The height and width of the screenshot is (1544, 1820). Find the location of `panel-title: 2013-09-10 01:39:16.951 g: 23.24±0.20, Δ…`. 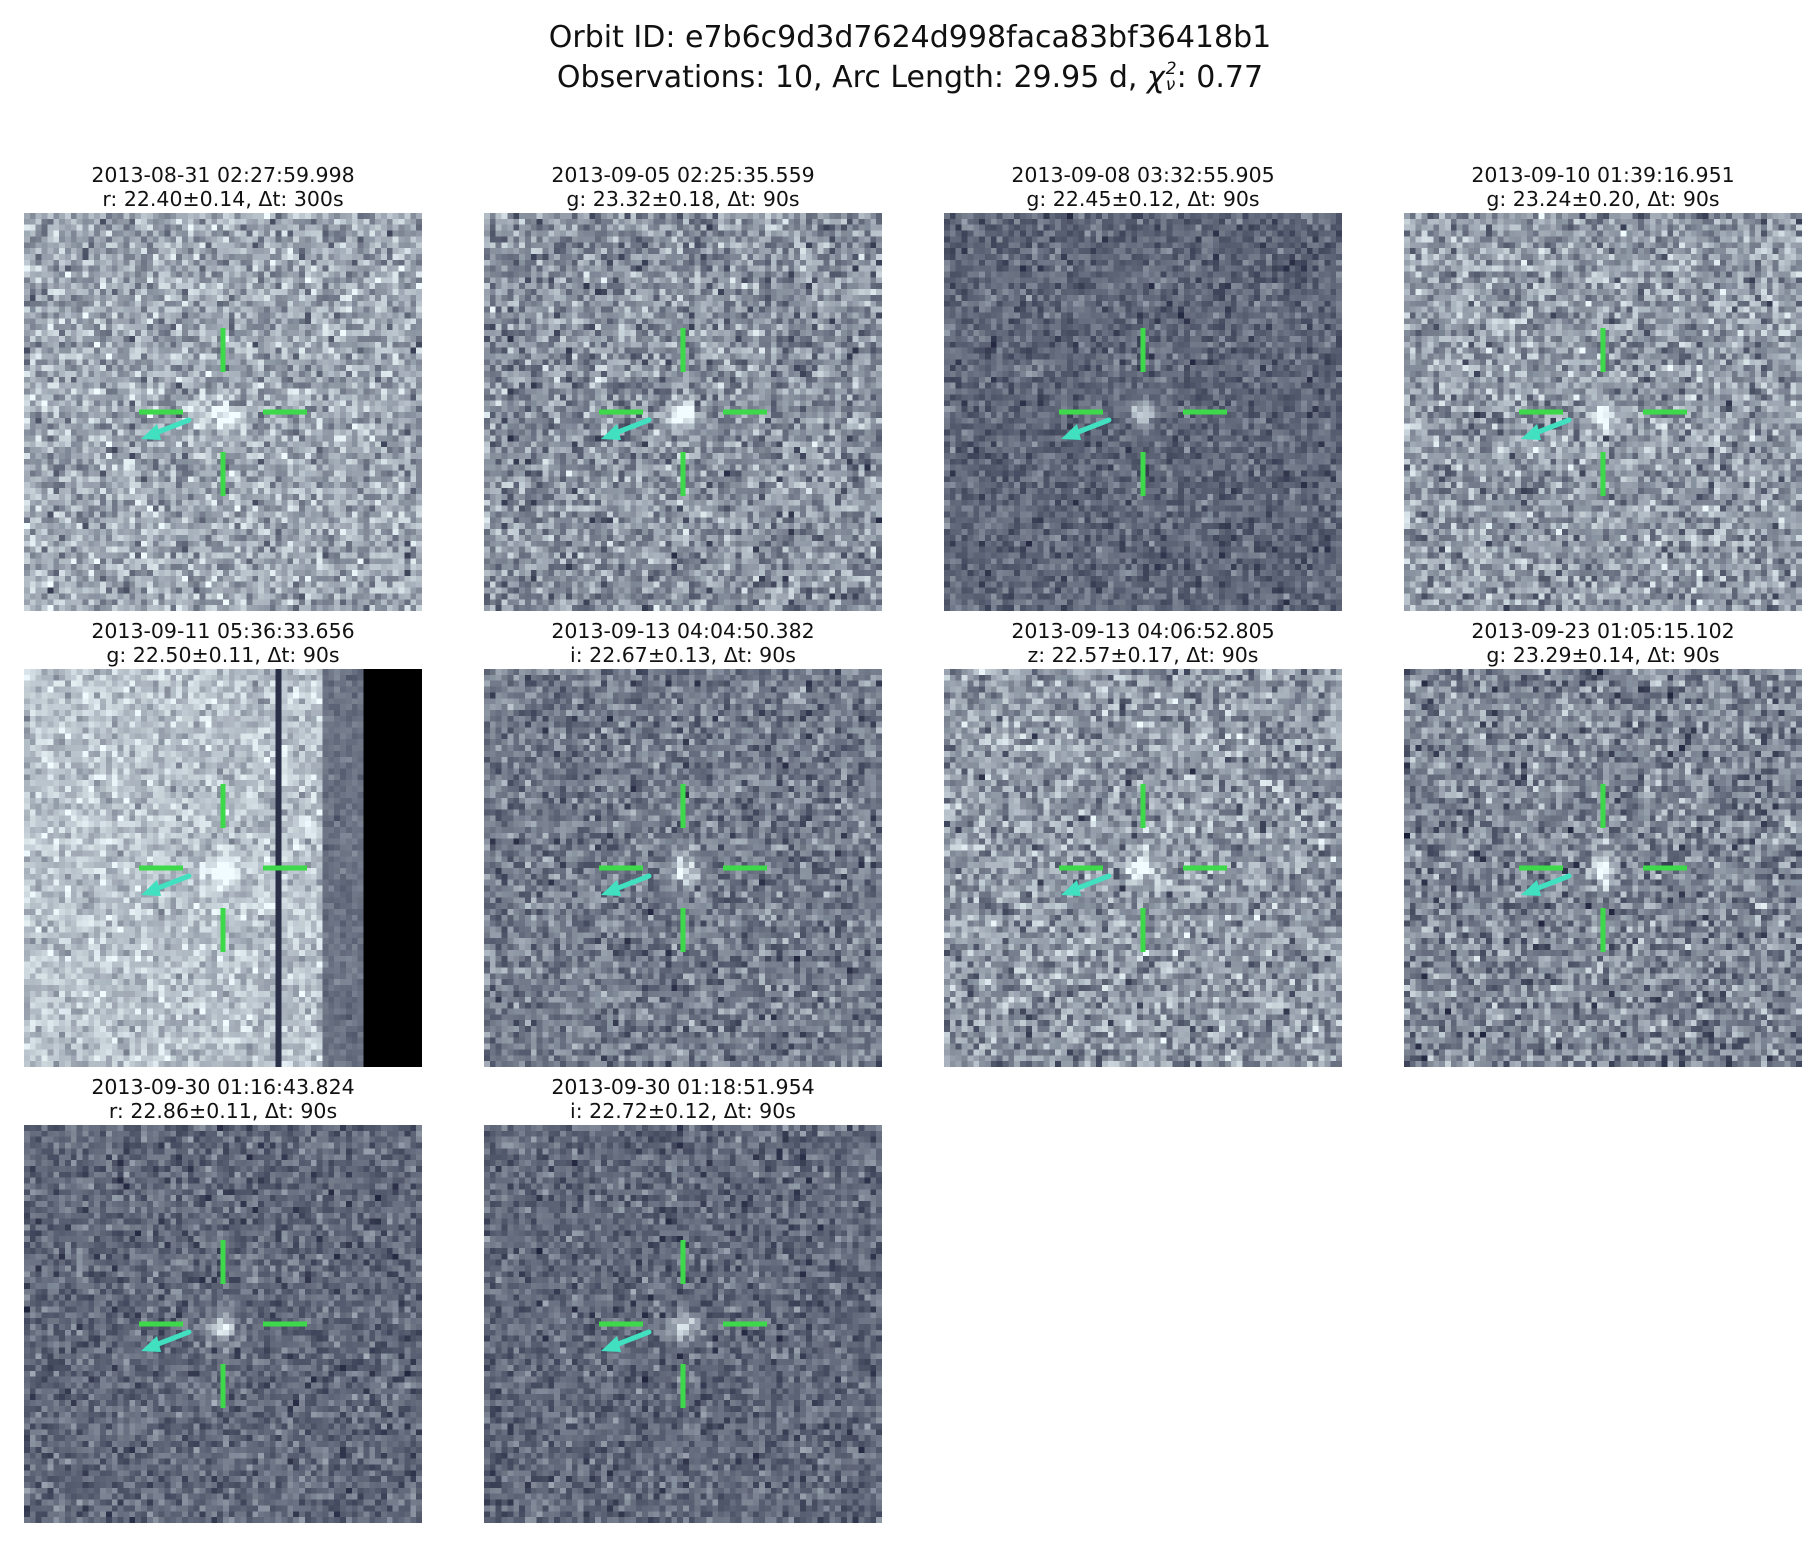

panel-title: 2013-09-10 01:39:16.951 g: 23.24±0.20, Δ… is located at coordinates (1603, 188).